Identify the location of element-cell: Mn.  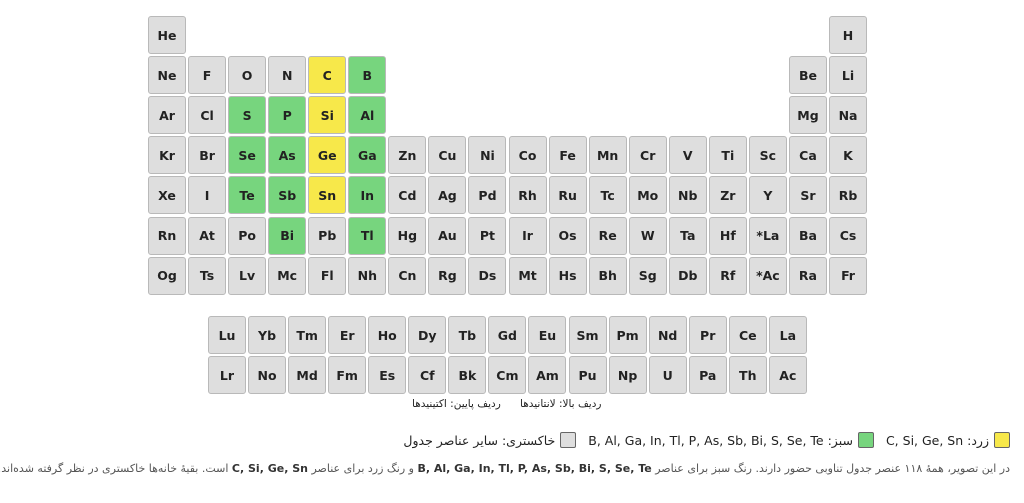
(607, 155).